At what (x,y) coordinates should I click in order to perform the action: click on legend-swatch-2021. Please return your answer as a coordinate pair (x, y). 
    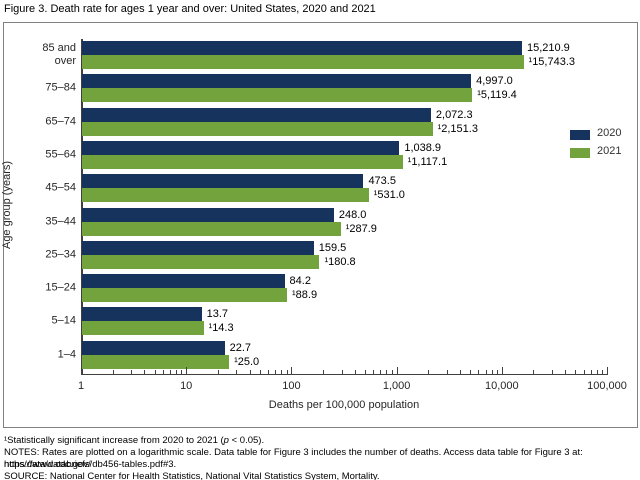
    Looking at the image, I should click on (580, 153).